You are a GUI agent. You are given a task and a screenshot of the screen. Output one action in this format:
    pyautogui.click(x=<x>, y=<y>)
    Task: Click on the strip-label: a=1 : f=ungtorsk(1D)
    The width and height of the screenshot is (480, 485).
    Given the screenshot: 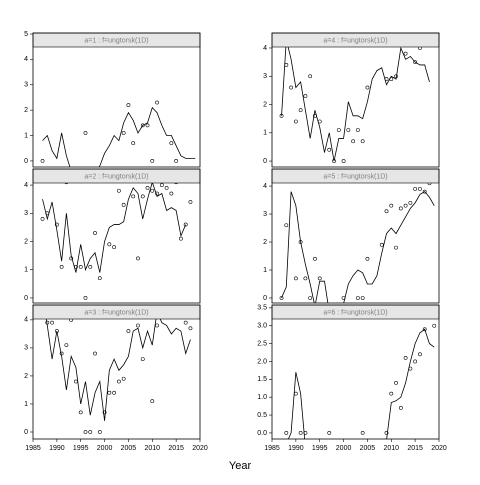 What is the action you would take?
    pyautogui.click(x=116, y=40)
    